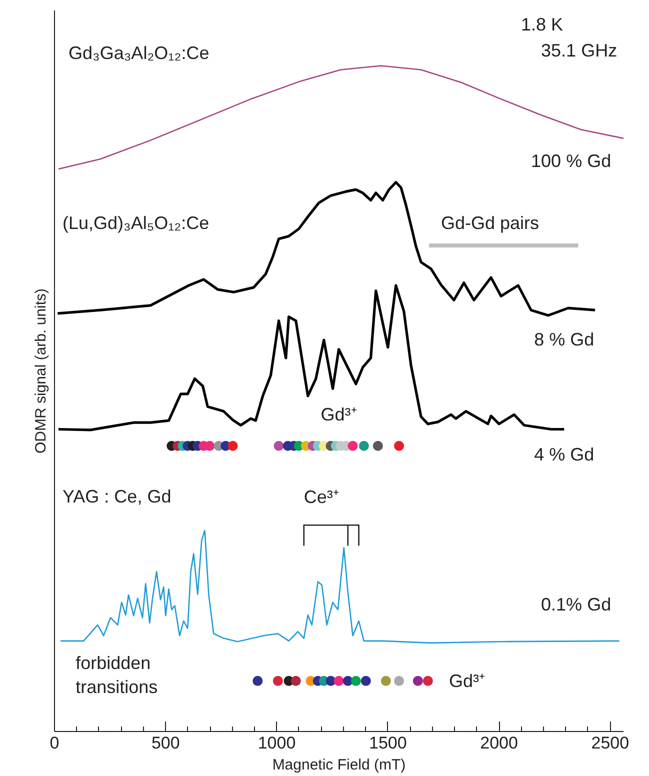 The width and height of the screenshot is (649, 776). Describe the element at coordinates (610, 743) in the screenshot. I see `x-tick-label: 2500` at that location.